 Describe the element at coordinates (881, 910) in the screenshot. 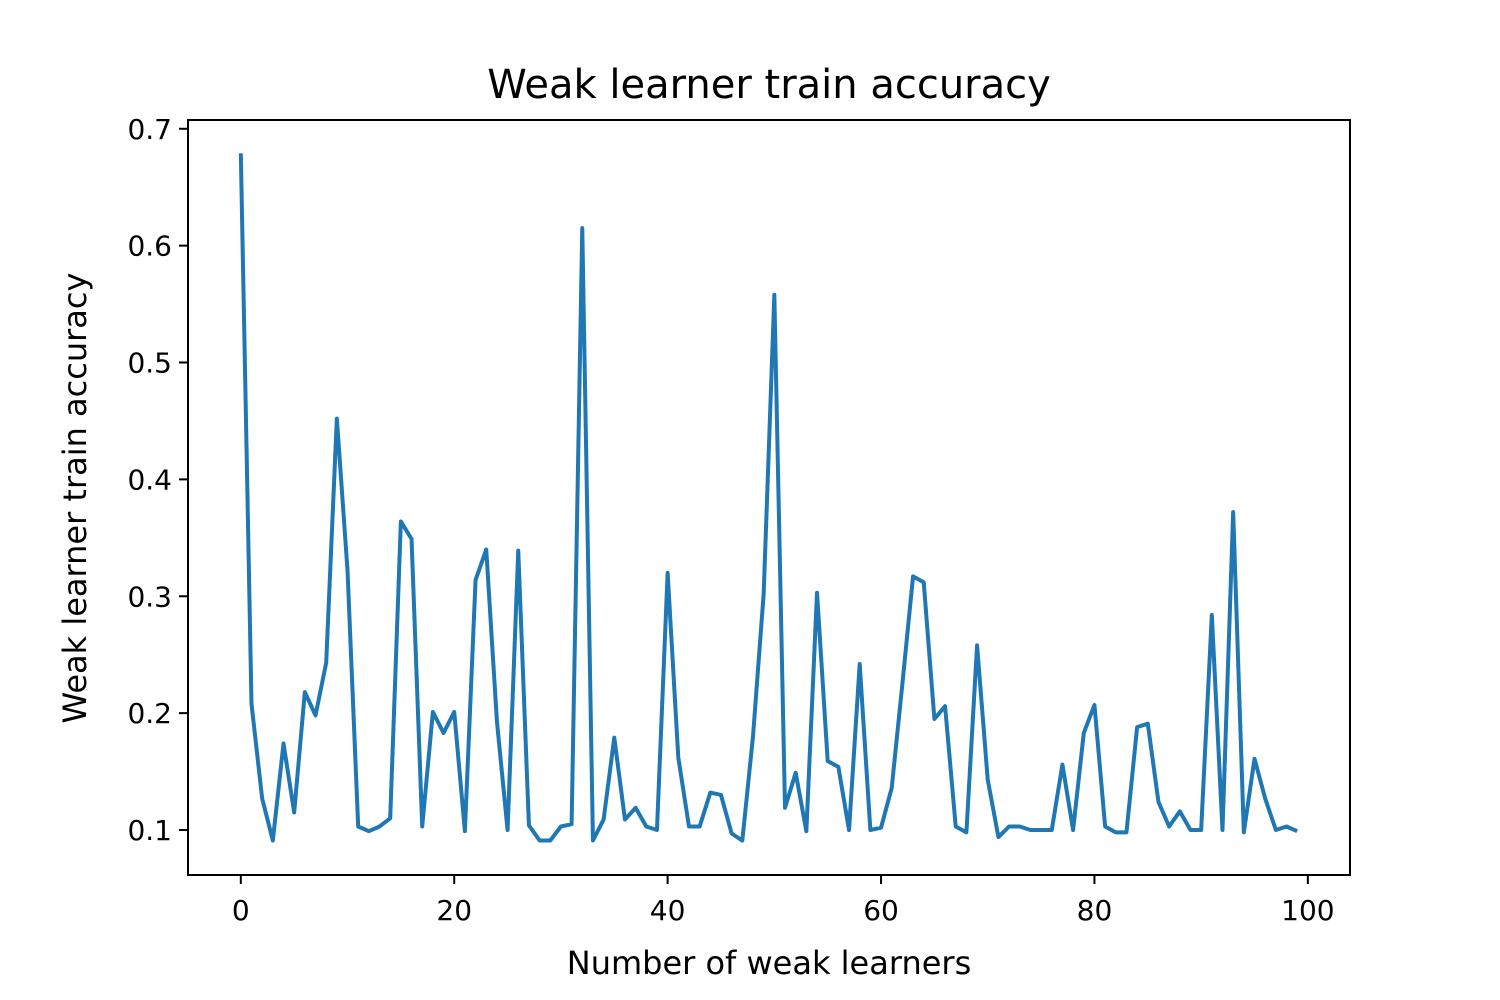

I see `x-tick-label: 60` at that location.